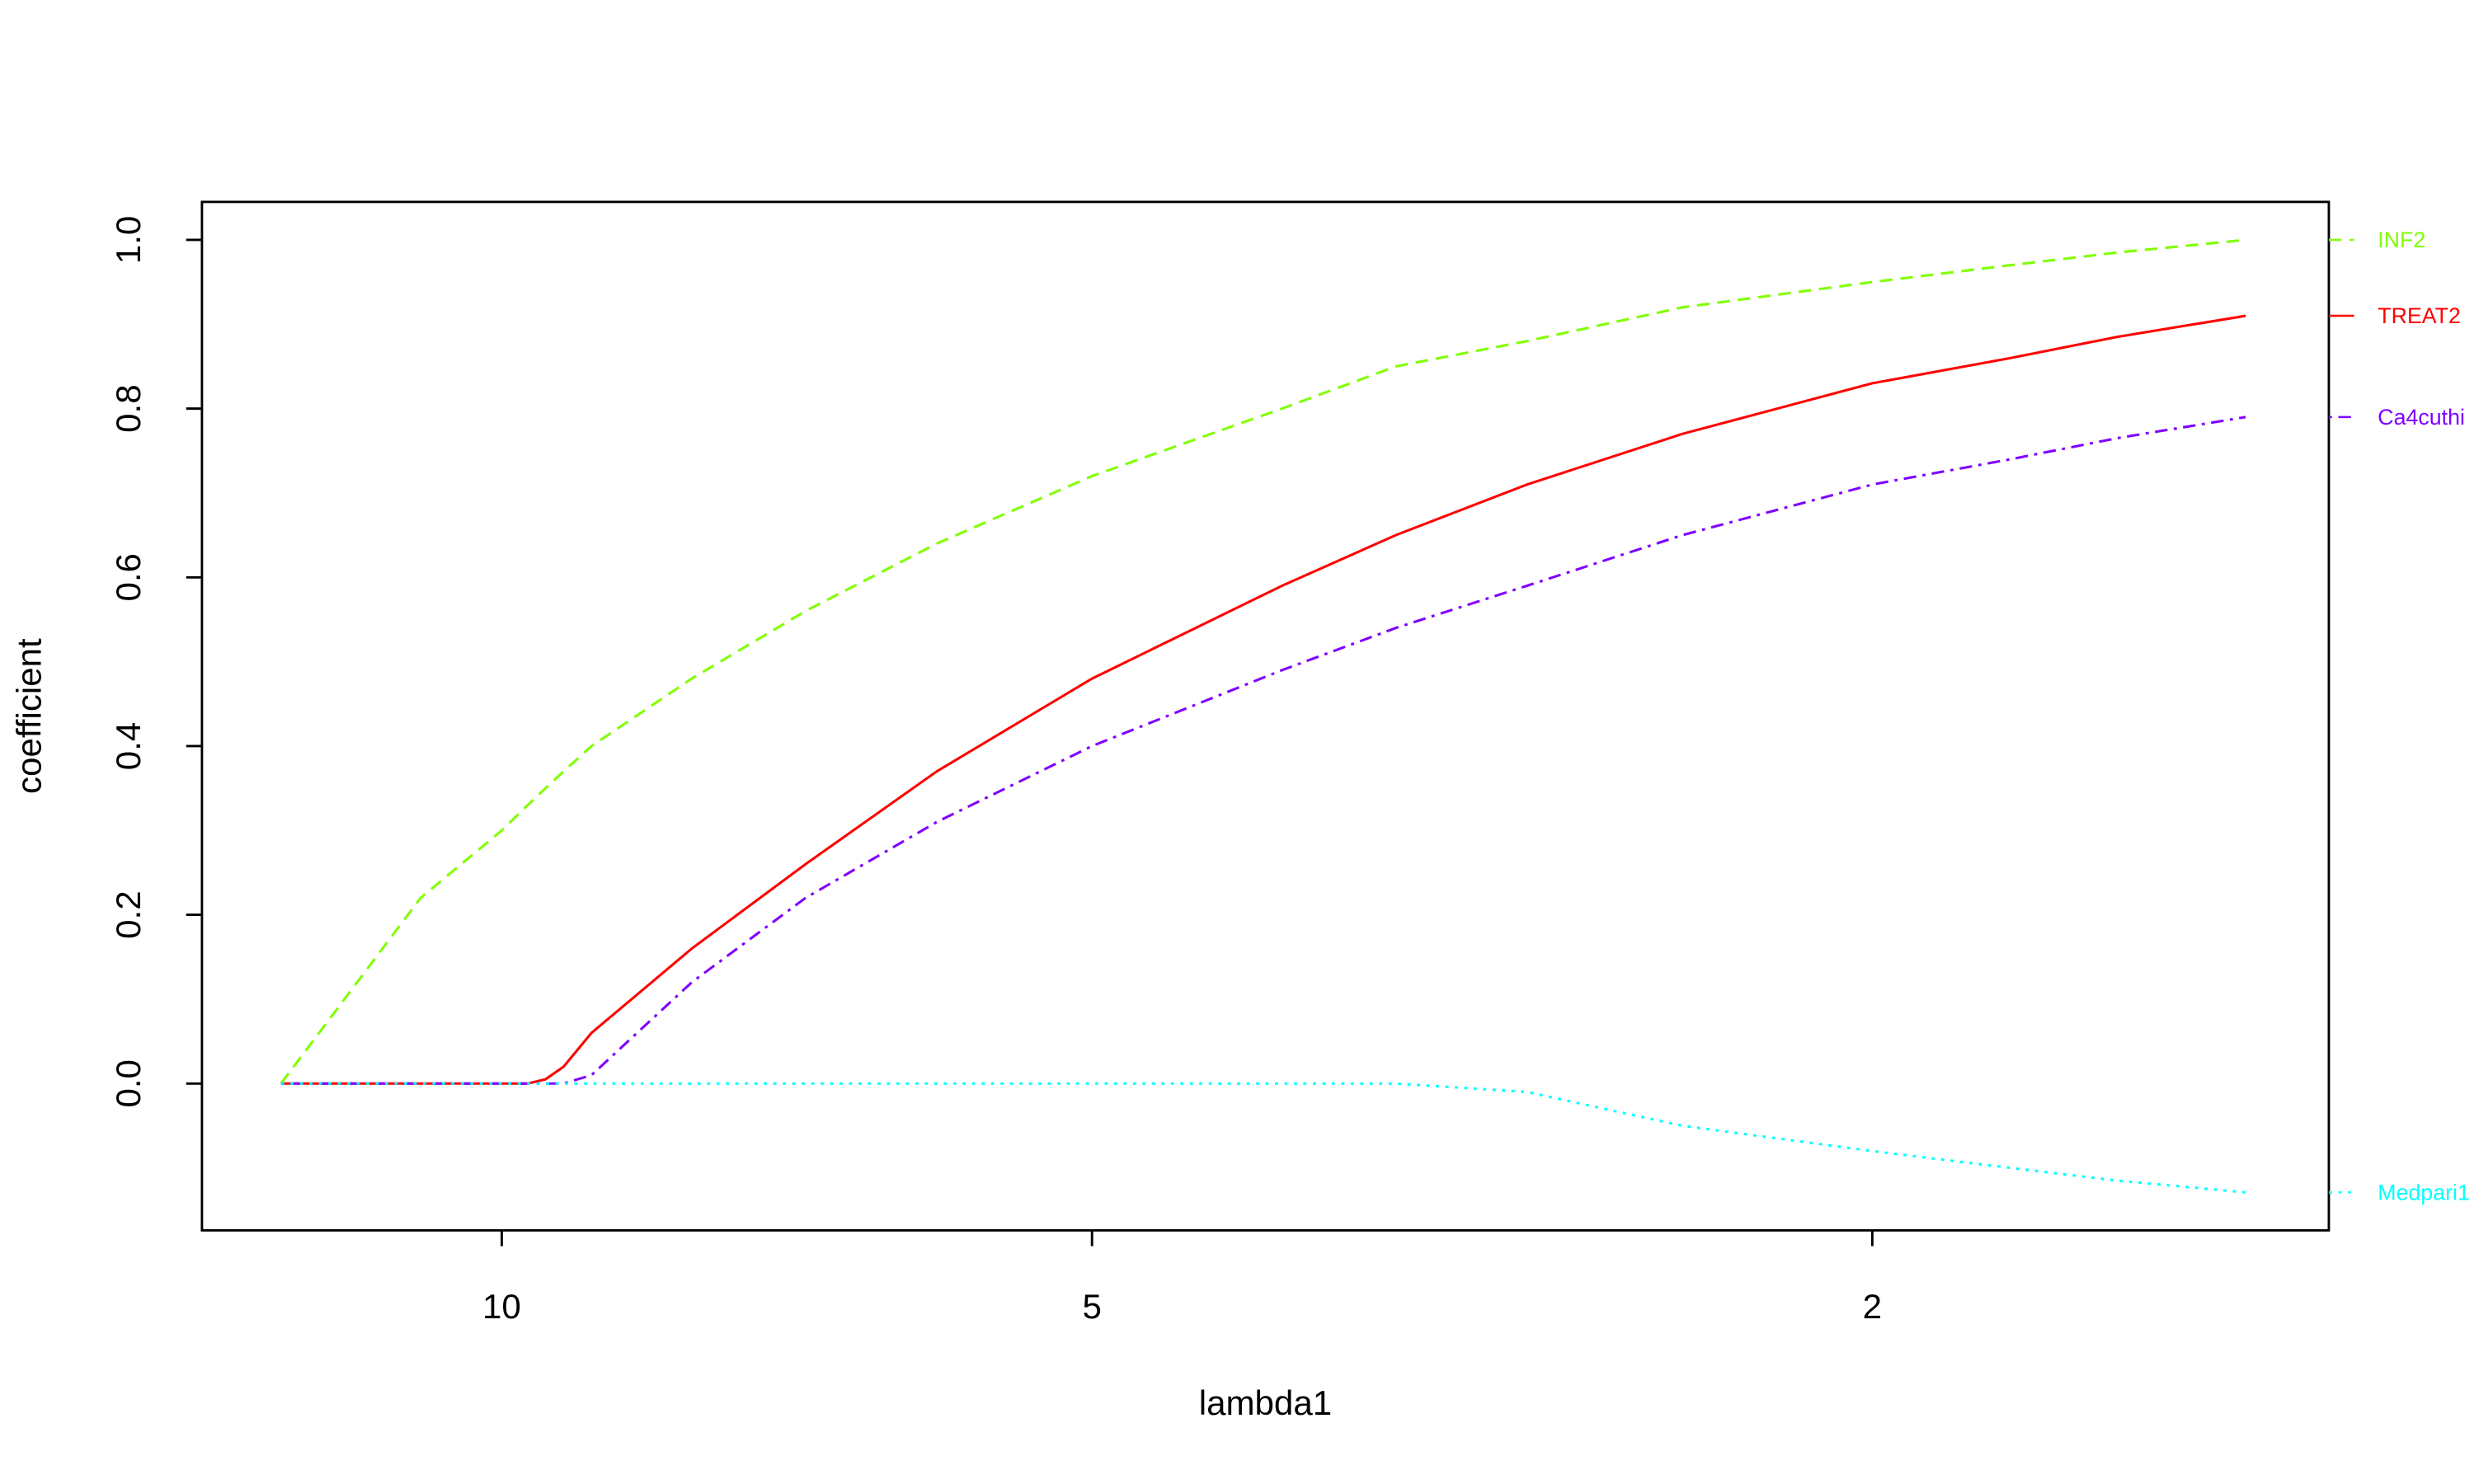 This screenshot has width=2474, height=1484. I want to click on y-tick-label: 0.6, so click(128, 577).